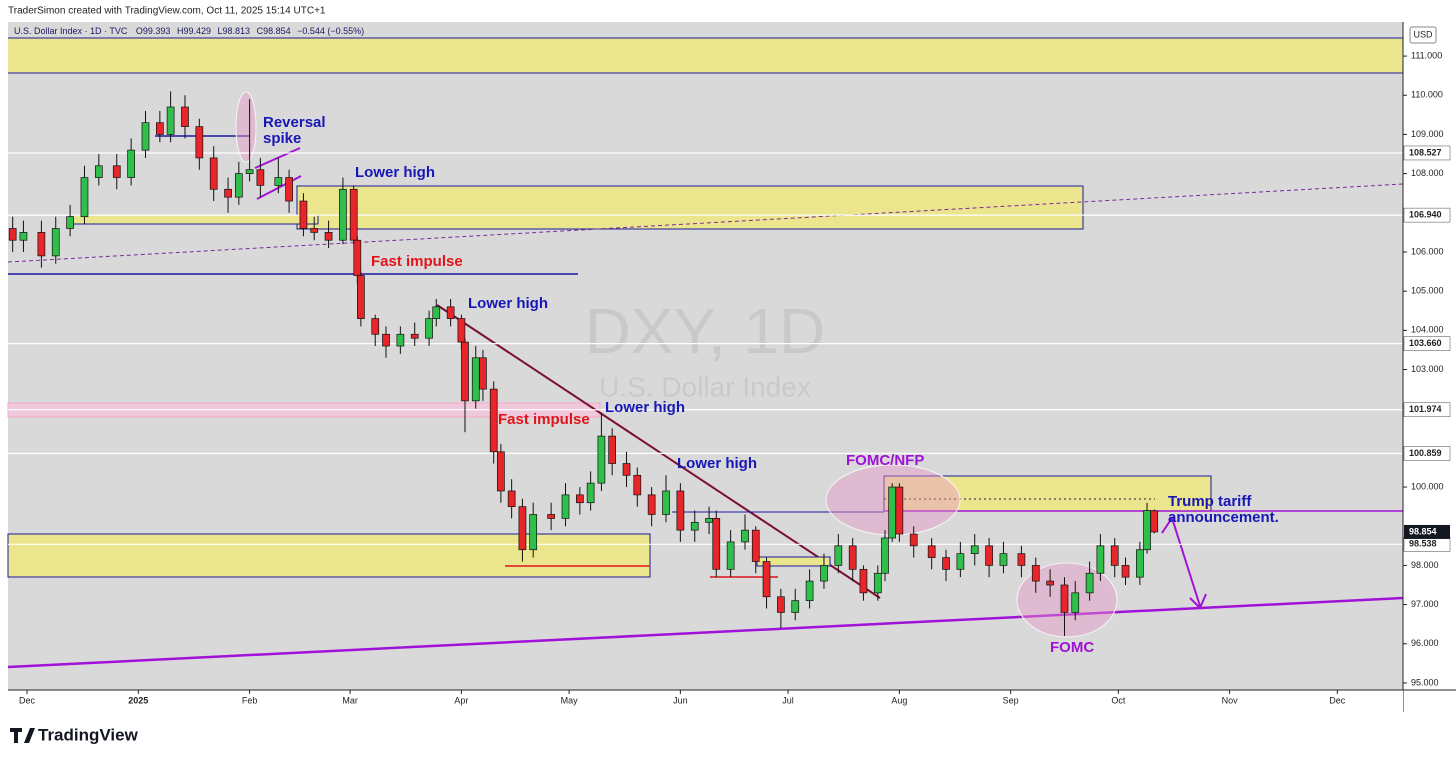 This screenshot has height=759, width=1456. What do you see at coordinates (701, 701) in the screenshot?
I see `time-axis` at bounding box center [701, 701].